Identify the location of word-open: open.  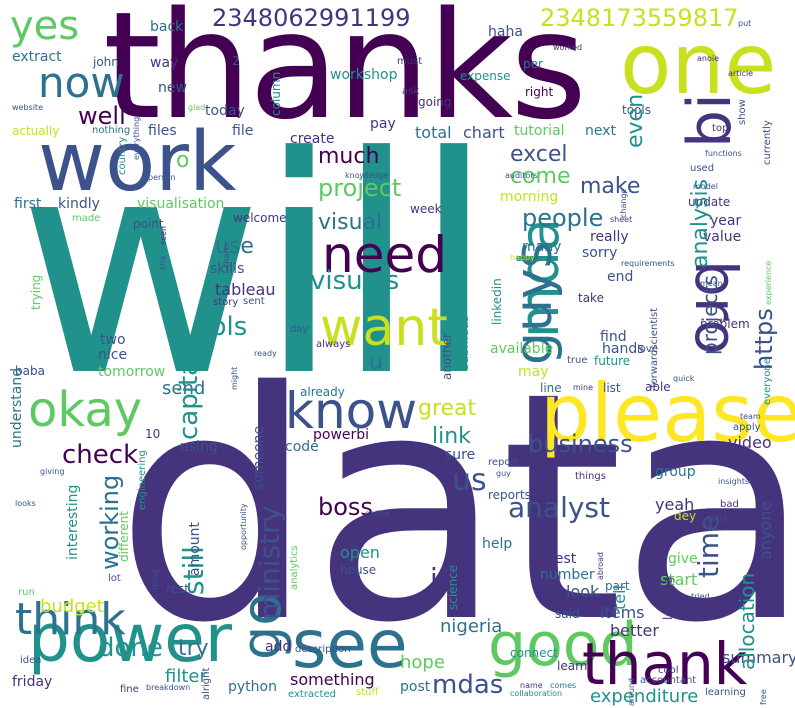
(360, 552).